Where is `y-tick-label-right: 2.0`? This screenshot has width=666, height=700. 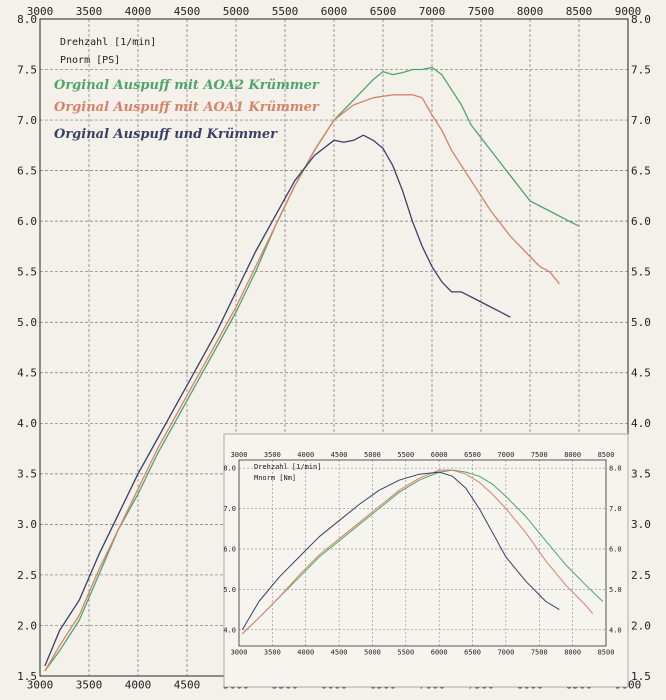
y-tick-label-right: 2.0 is located at coordinates (641, 625).